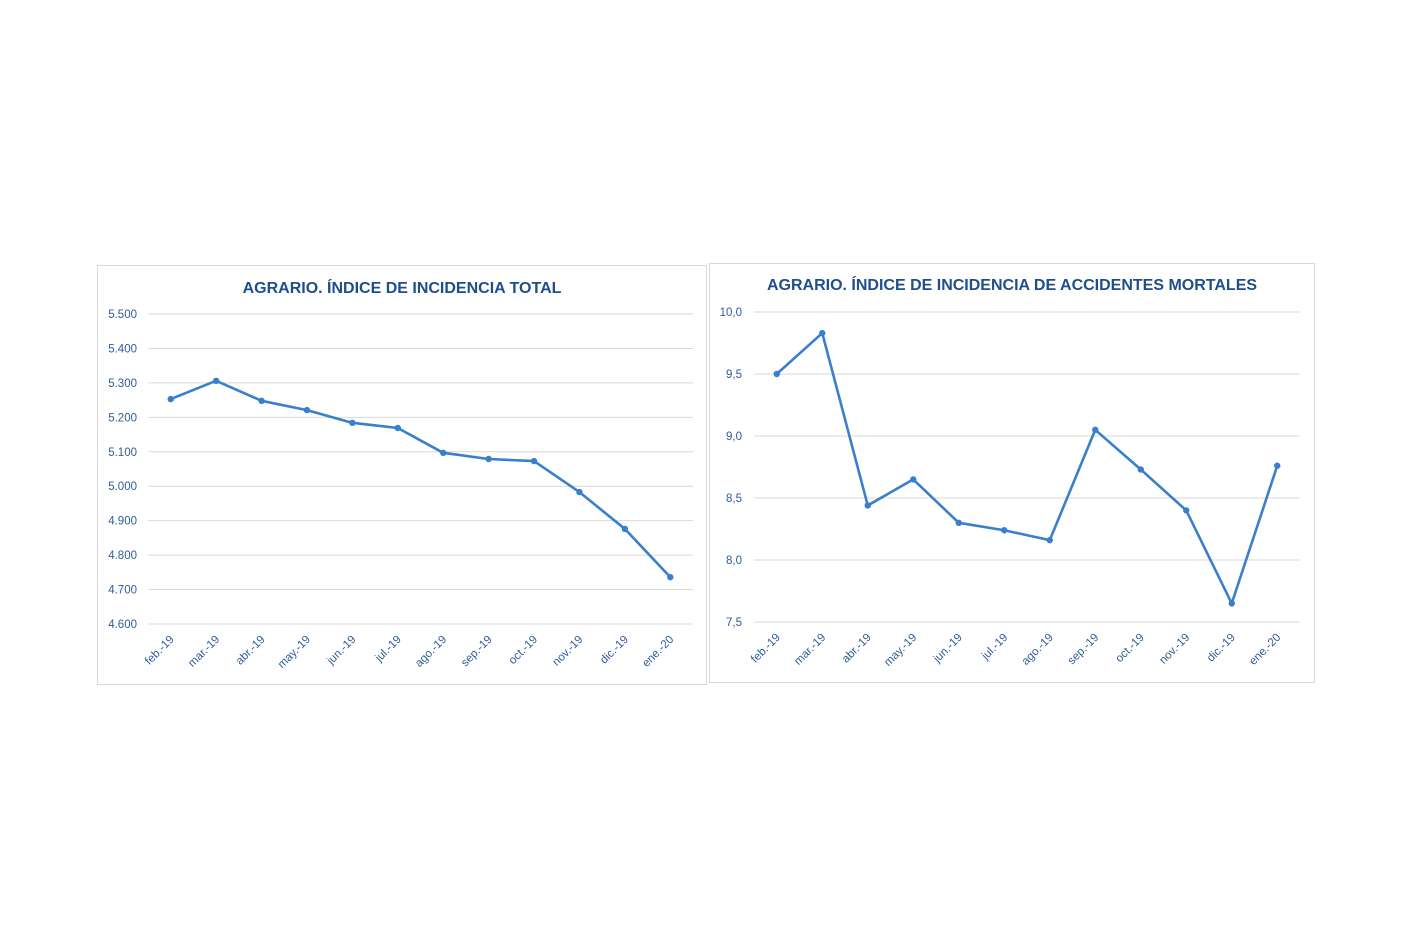  Describe the element at coordinates (402, 287) in the screenshot. I see `chart-title: AGRARIO. ÍNDICE DE INCIDENCIA TOTAL` at that location.